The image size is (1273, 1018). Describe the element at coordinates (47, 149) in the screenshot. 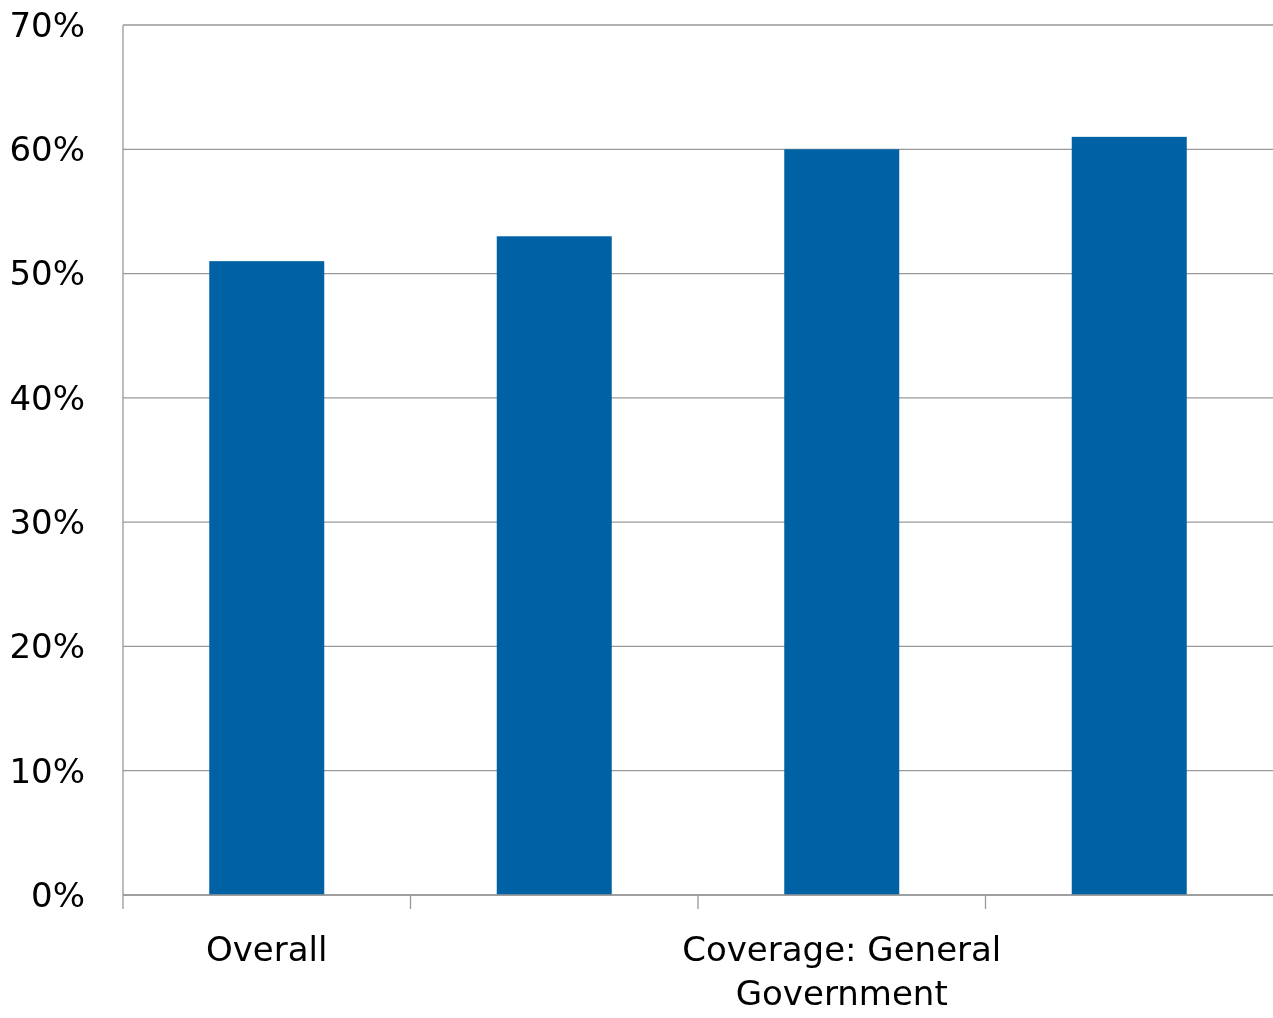

I see `y-tick-label: 60%` at that location.